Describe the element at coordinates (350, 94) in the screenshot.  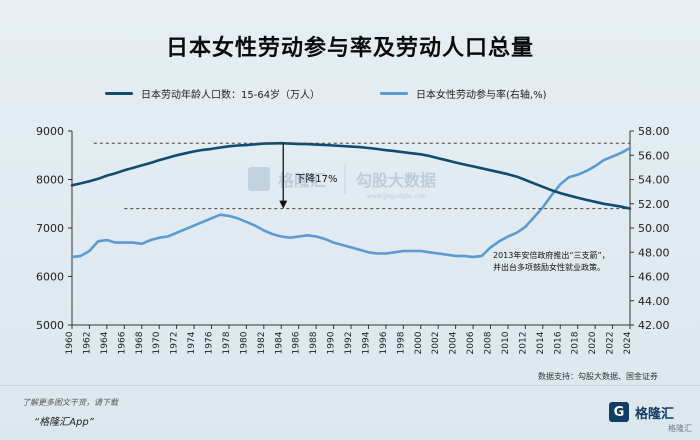
I see `legend: 日本劳动年龄人口数：15-64岁（万人） 日本女性劳动参与率(右轴,%)` at that location.